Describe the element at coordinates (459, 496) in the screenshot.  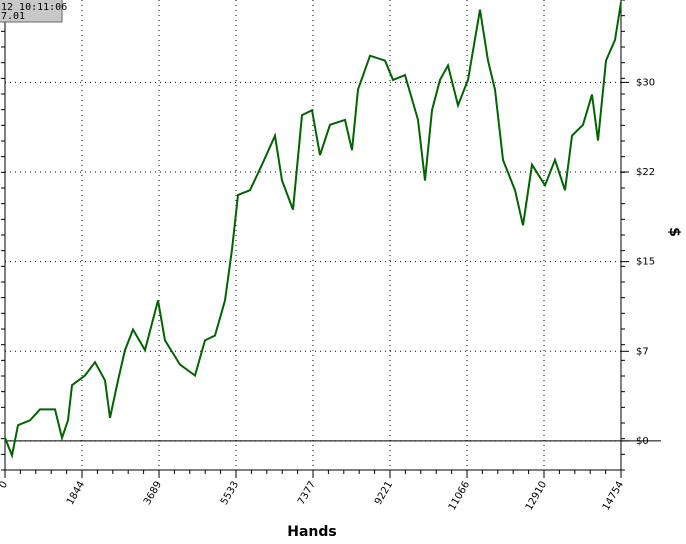
I see `x-tick-label: 11066` at that location.